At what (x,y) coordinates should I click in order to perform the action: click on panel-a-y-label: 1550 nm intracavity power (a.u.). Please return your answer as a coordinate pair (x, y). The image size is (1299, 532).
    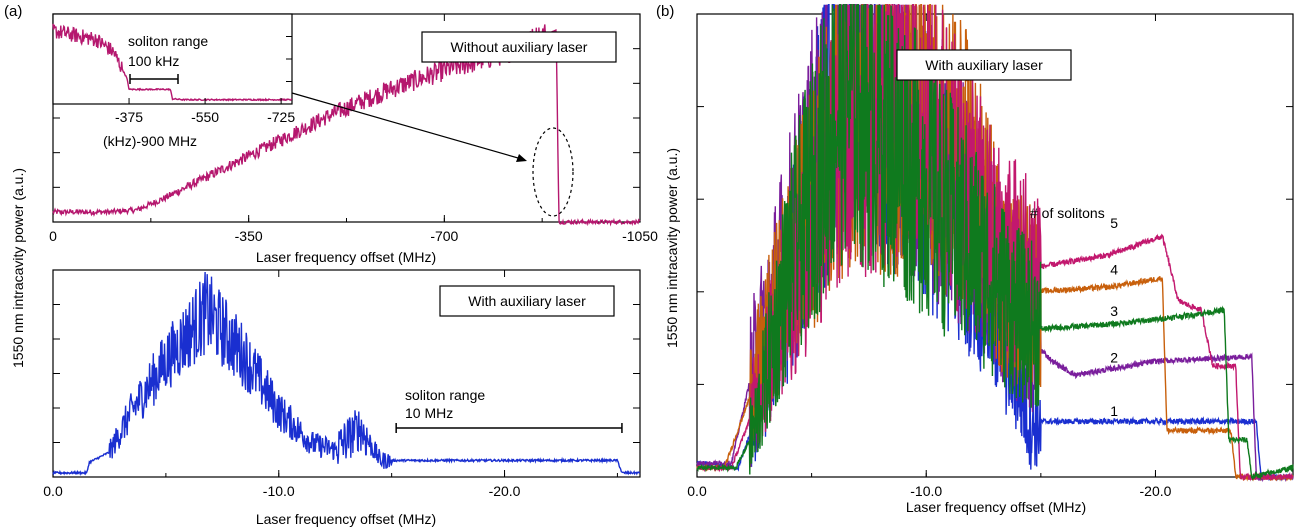
    Looking at the image, I should click on (18, 268).